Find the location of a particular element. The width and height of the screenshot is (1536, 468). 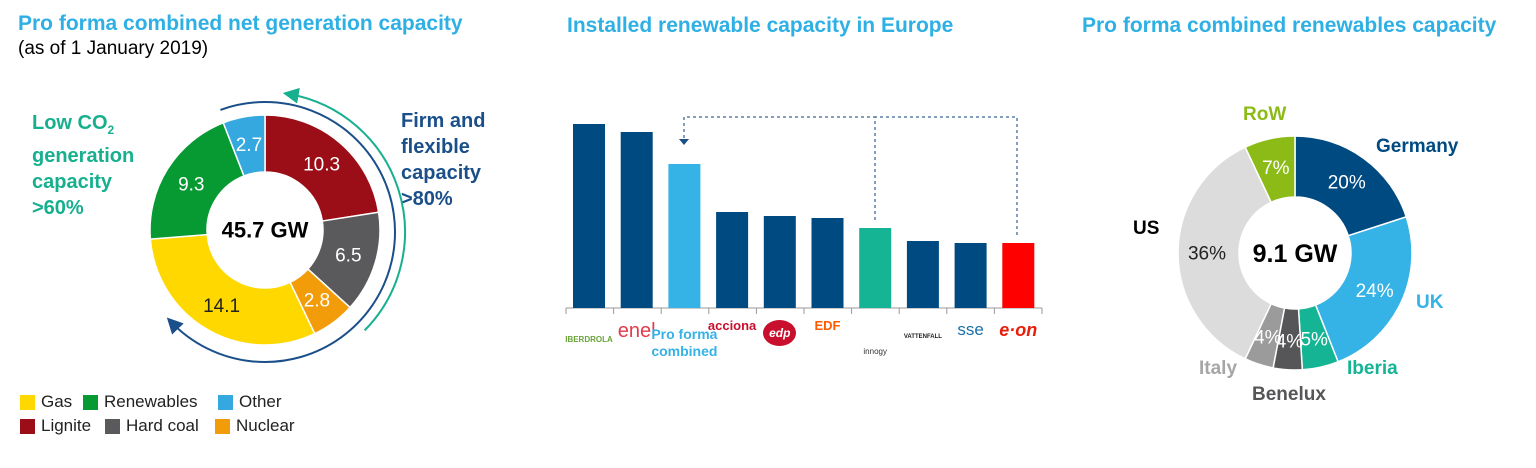

company-label-vattenfall: VATTENFALL is located at coordinates (923, 333).